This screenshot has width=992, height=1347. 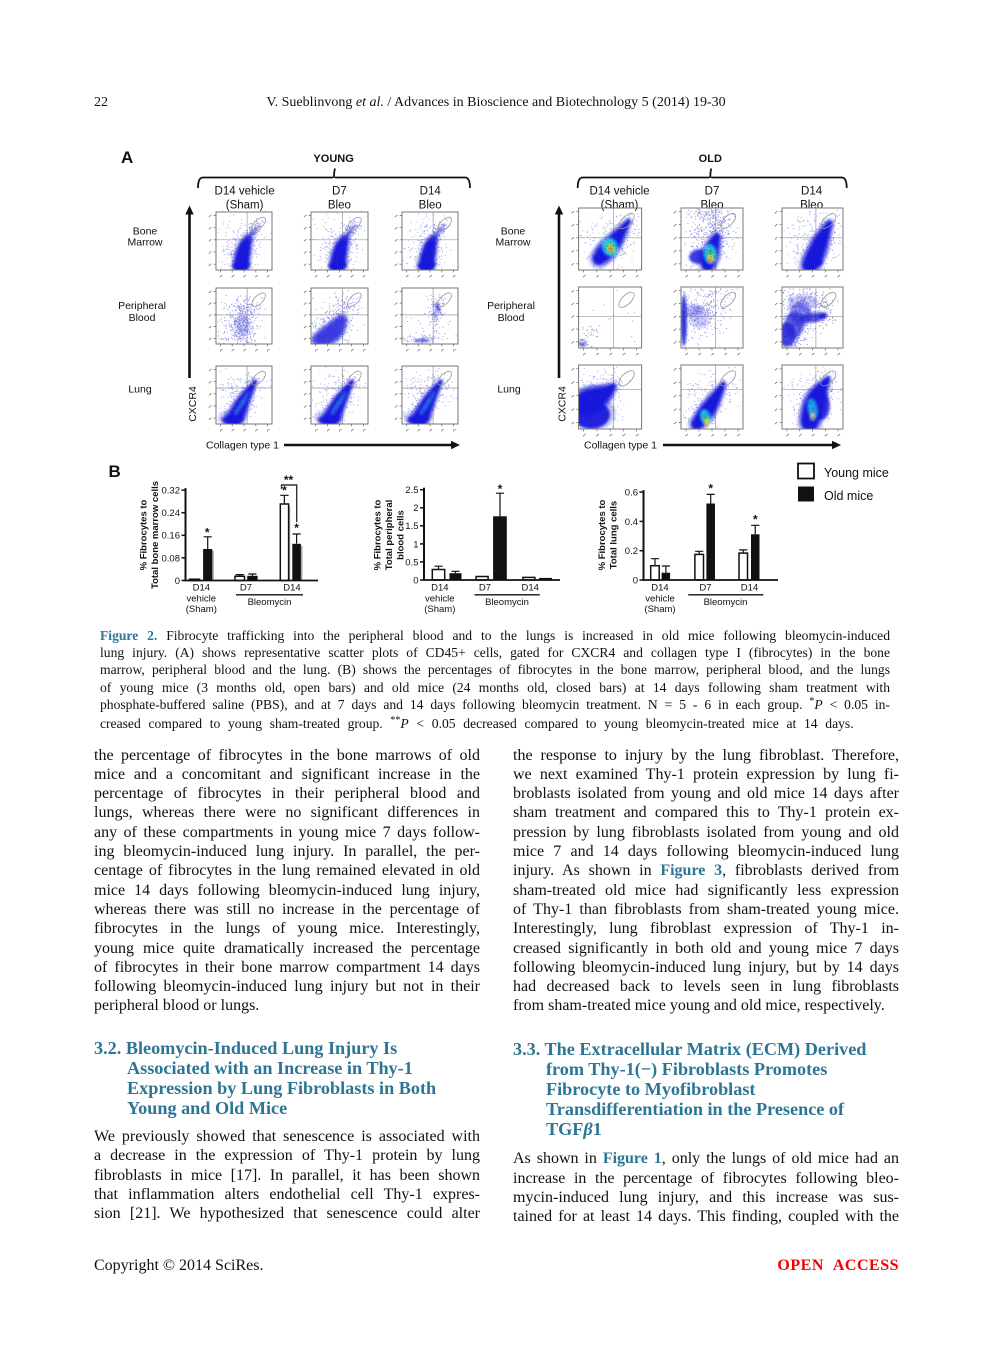 What do you see at coordinates (415, 544) in the screenshot?
I see `svg-text: 1` at bounding box center [415, 544].